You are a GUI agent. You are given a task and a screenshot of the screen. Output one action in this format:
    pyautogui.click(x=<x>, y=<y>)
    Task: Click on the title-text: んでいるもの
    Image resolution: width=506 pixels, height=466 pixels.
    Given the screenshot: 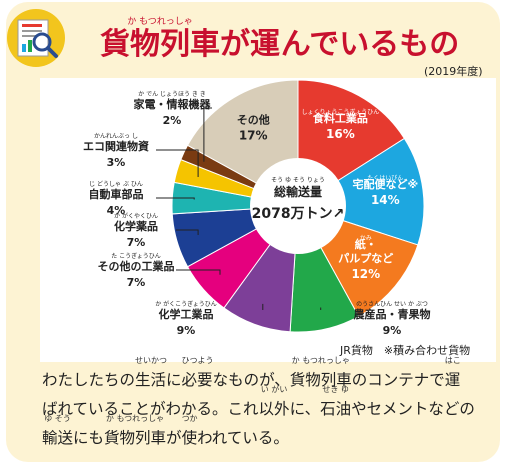 What is the action you would take?
    pyautogui.click(x=370, y=44)
    